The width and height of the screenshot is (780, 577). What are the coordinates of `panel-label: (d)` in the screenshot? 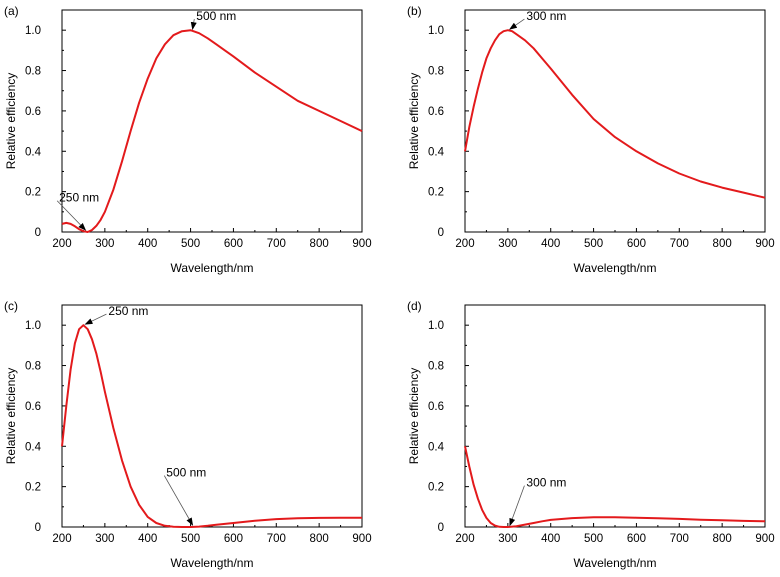 It's located at (414, 306).